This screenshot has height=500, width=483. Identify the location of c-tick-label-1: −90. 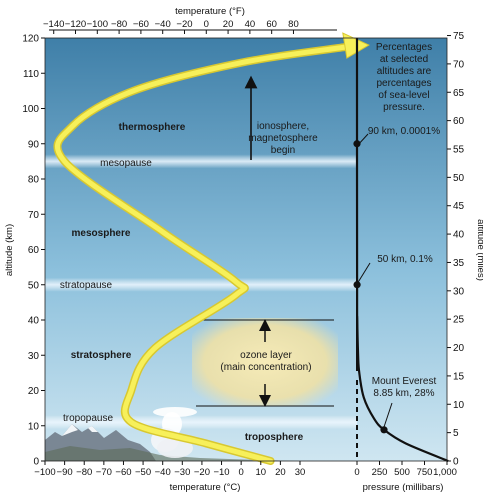
(65, 472).